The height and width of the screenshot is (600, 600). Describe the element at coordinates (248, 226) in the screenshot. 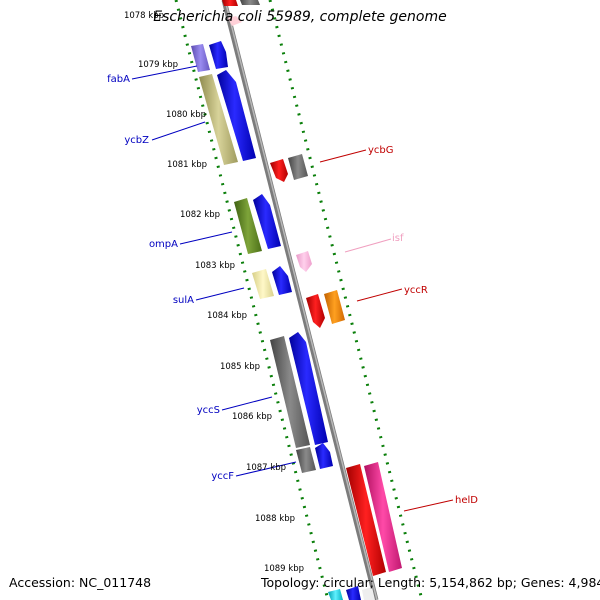

I see `gene-ompA-green` at that location.